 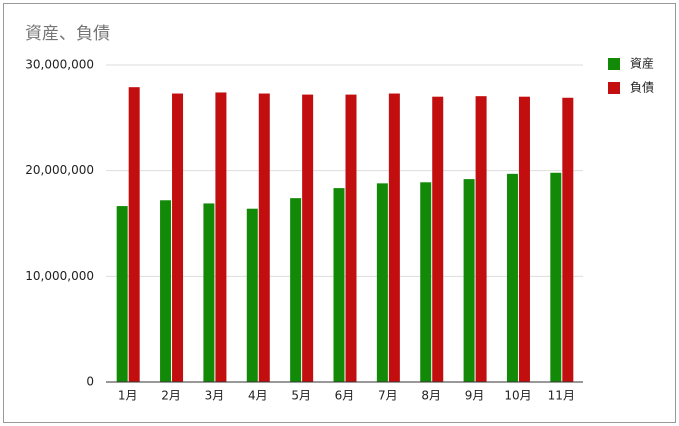 What do you see at coordinates (561, 396) in the screenshot?
I see `x-tick-label: 11月` at bounding box center [561, 396].